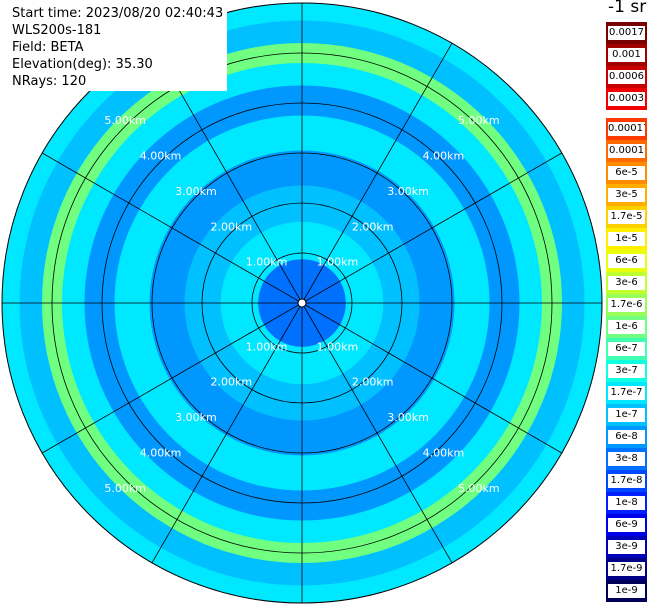 The image size is (647, 607). I want to click on legend-entry: 1e-8, so click(626, 503).